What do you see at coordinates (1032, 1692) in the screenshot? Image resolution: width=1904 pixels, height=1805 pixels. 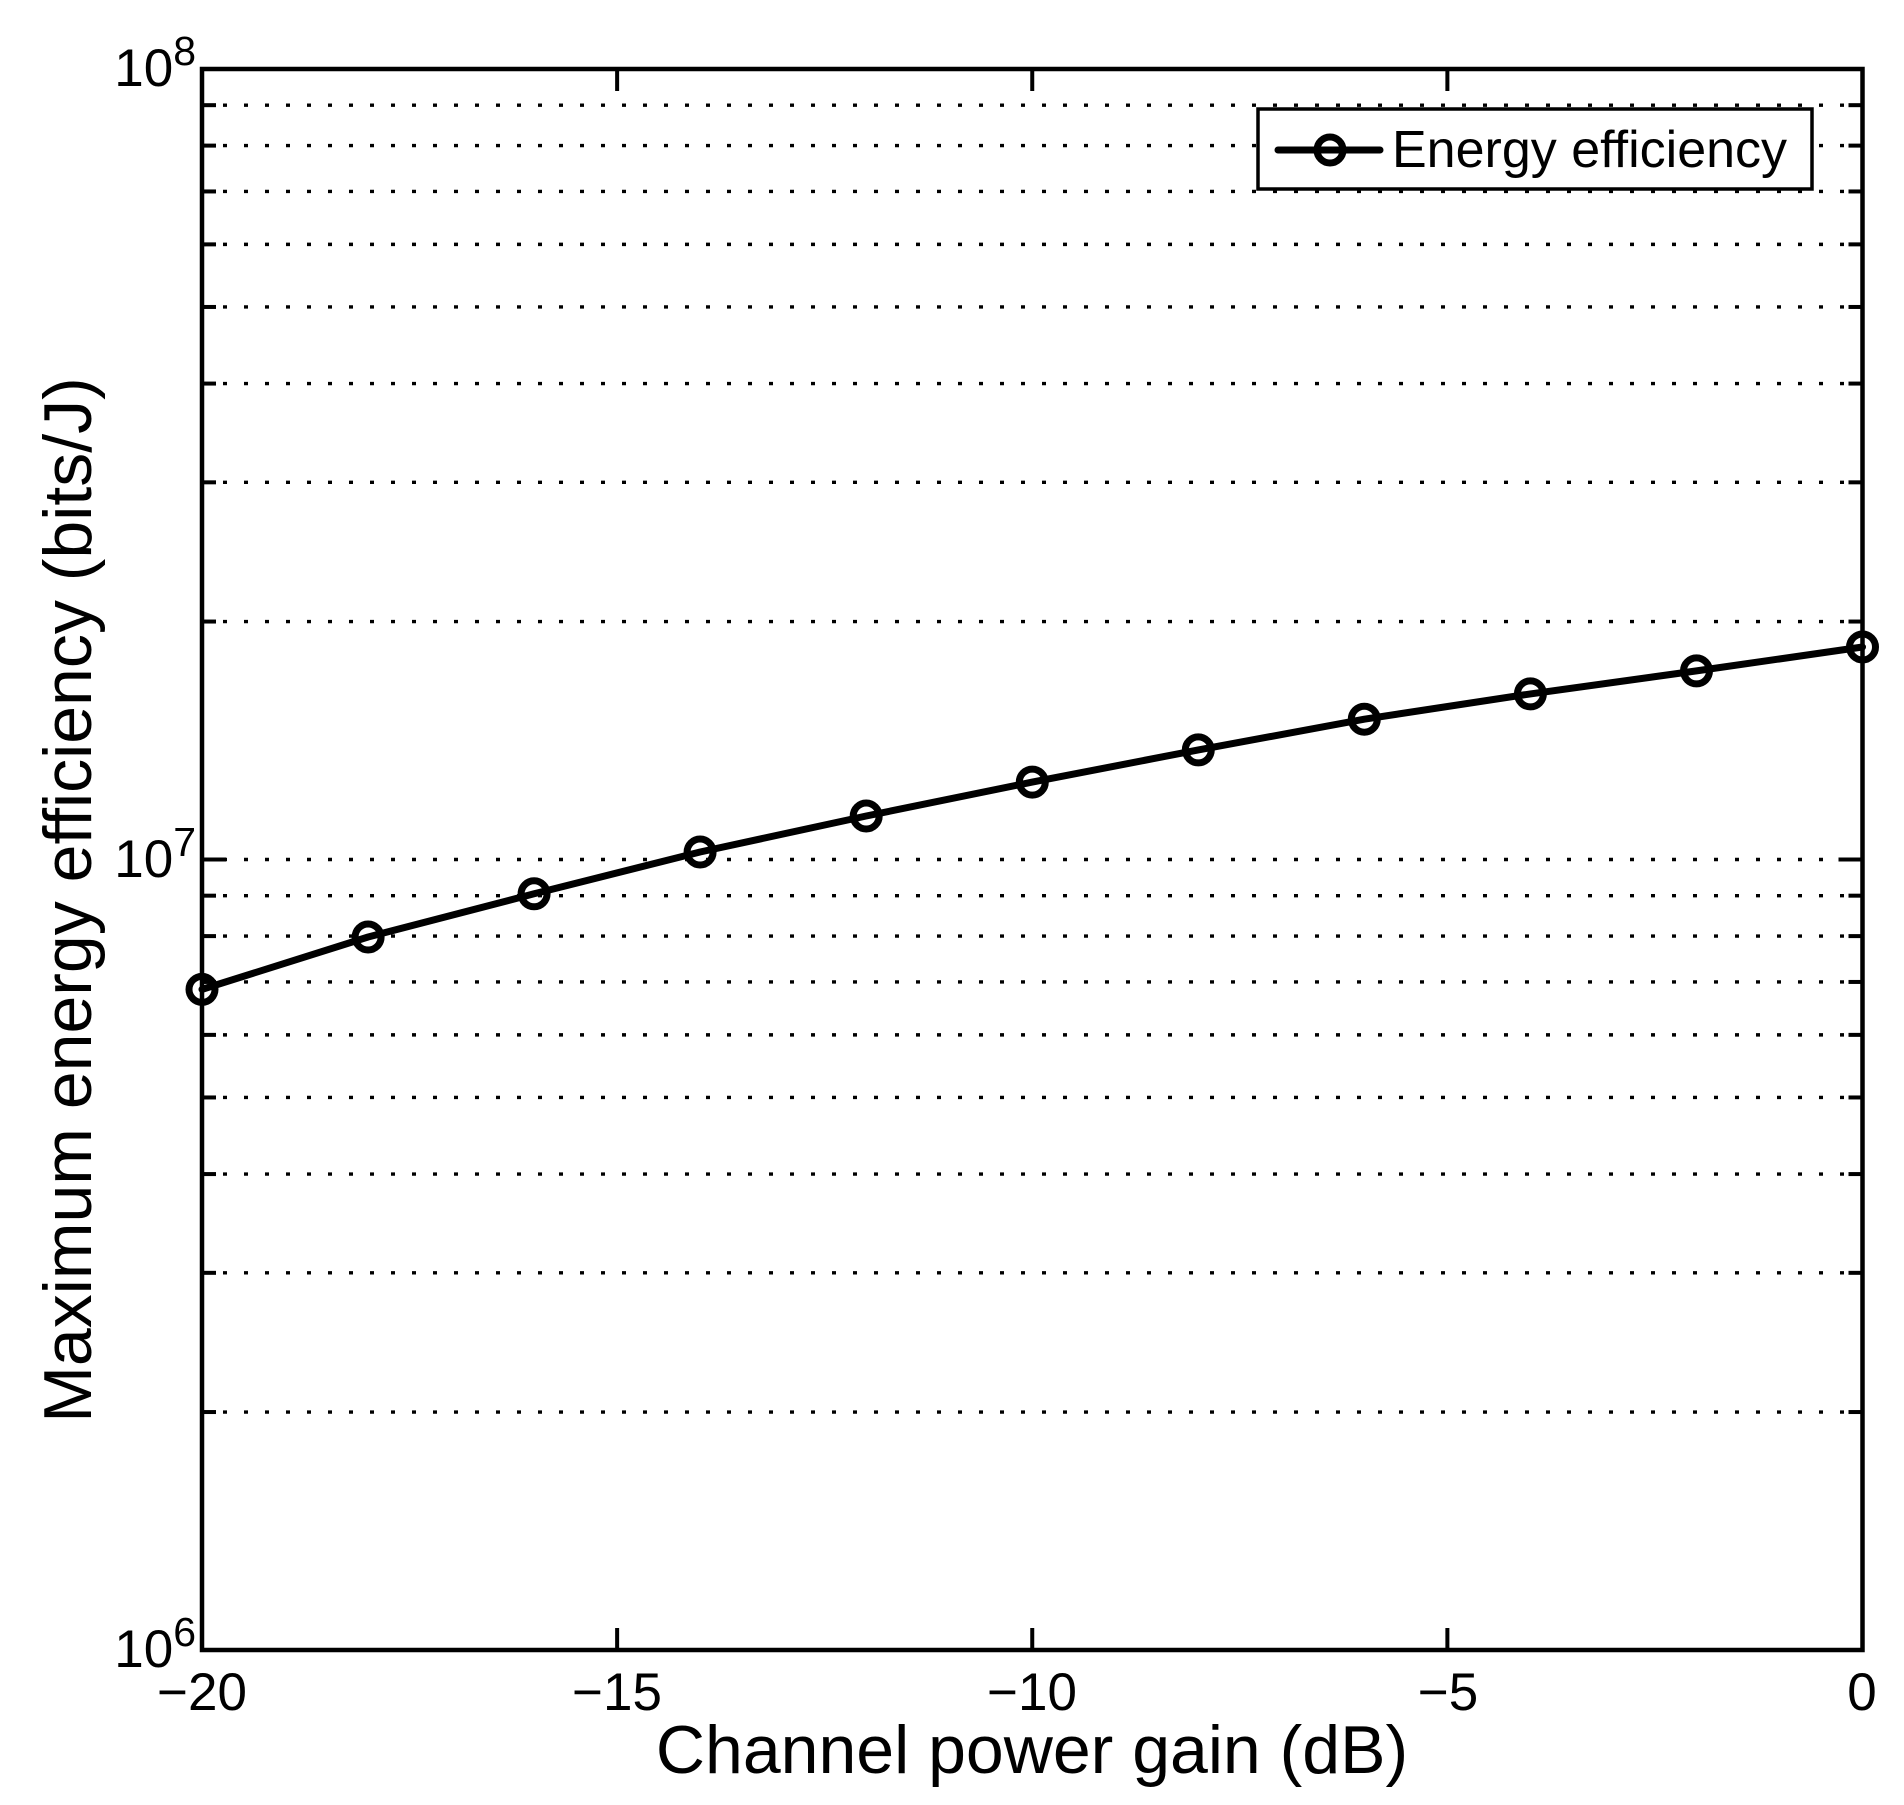 I see `x-tick-label: −10` at bounding box center [1032, 1692].